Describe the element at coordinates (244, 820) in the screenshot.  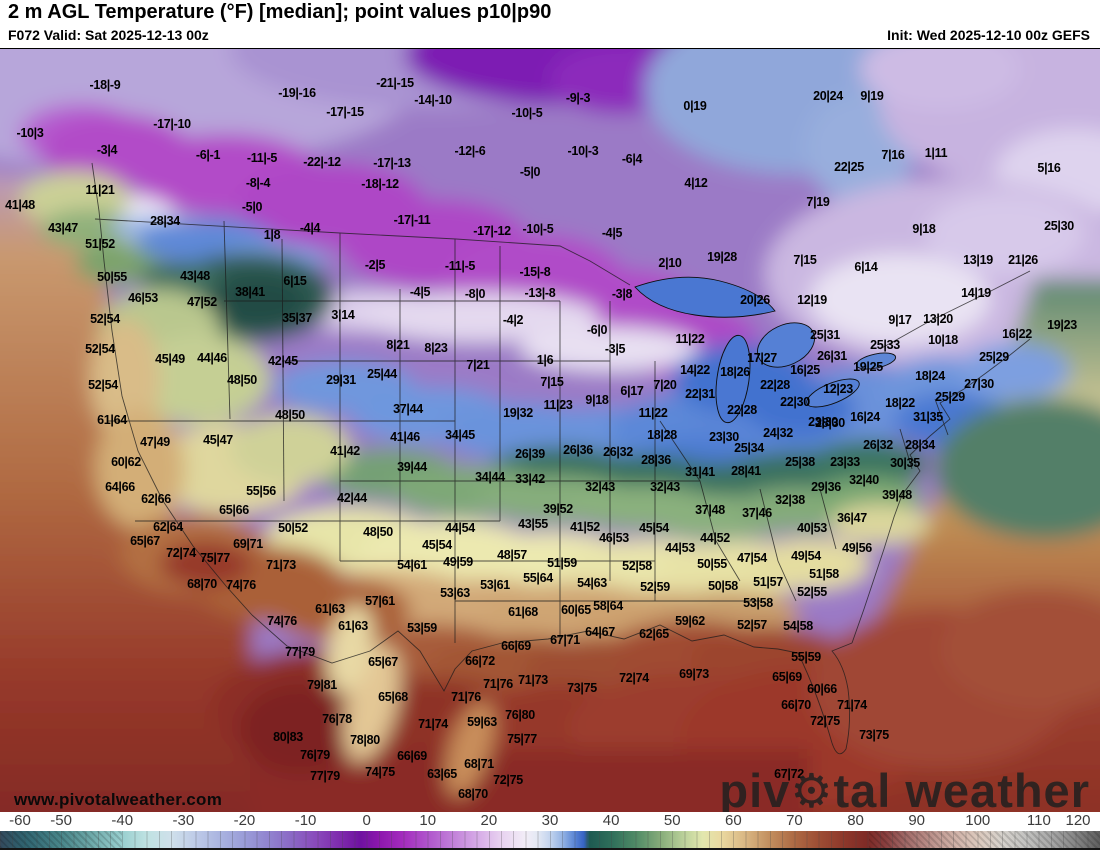
I see `colorbar-tick-label: -20` at that location.